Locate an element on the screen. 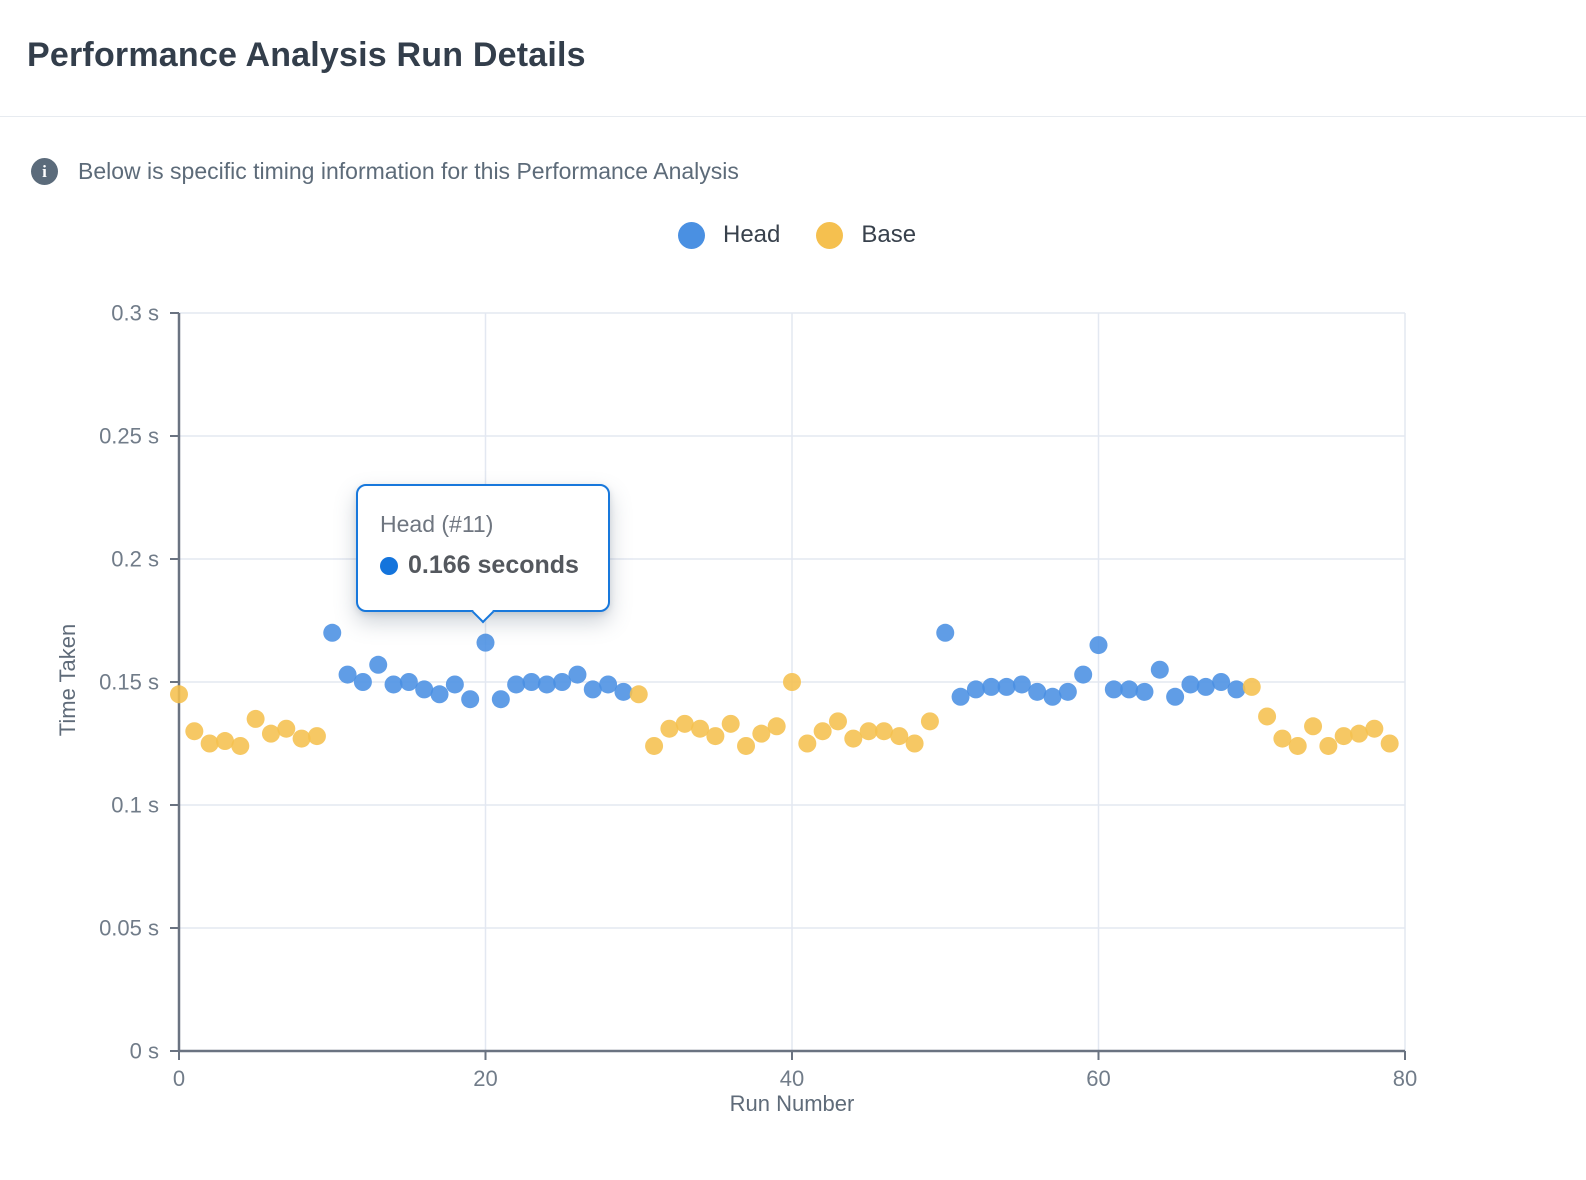  tooltip-series-dot-icon is located at coordinates (389, 565).